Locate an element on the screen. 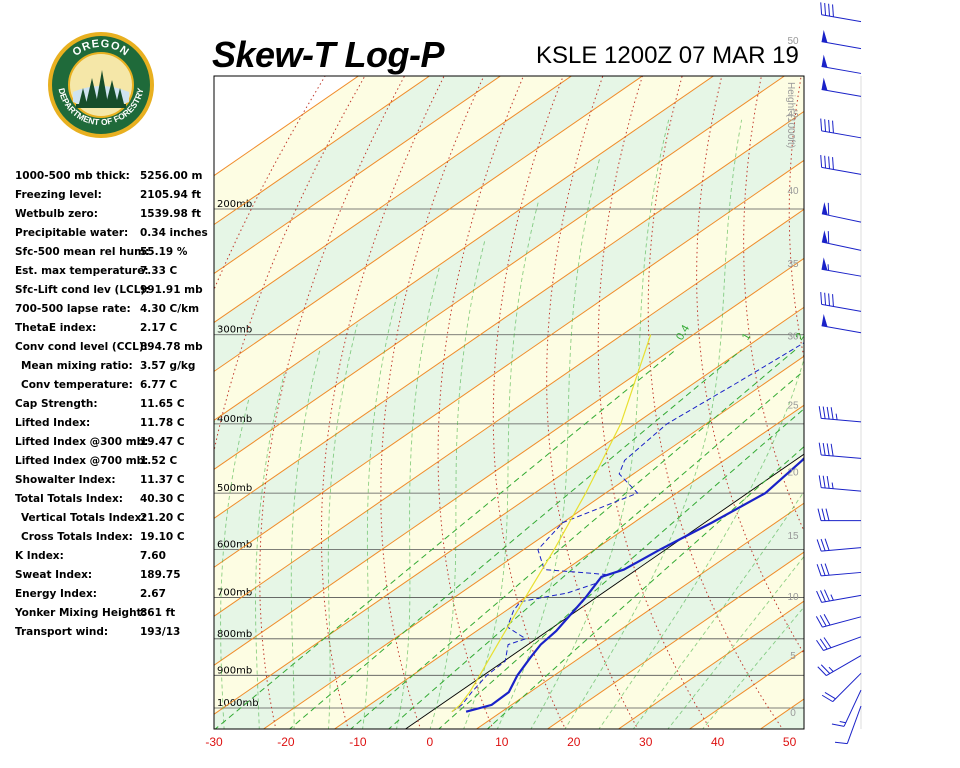 This screenshot has width=960, height=768. stat-row: Yonker Mixing Height: 861 ft is located at coordinates (115, 616).